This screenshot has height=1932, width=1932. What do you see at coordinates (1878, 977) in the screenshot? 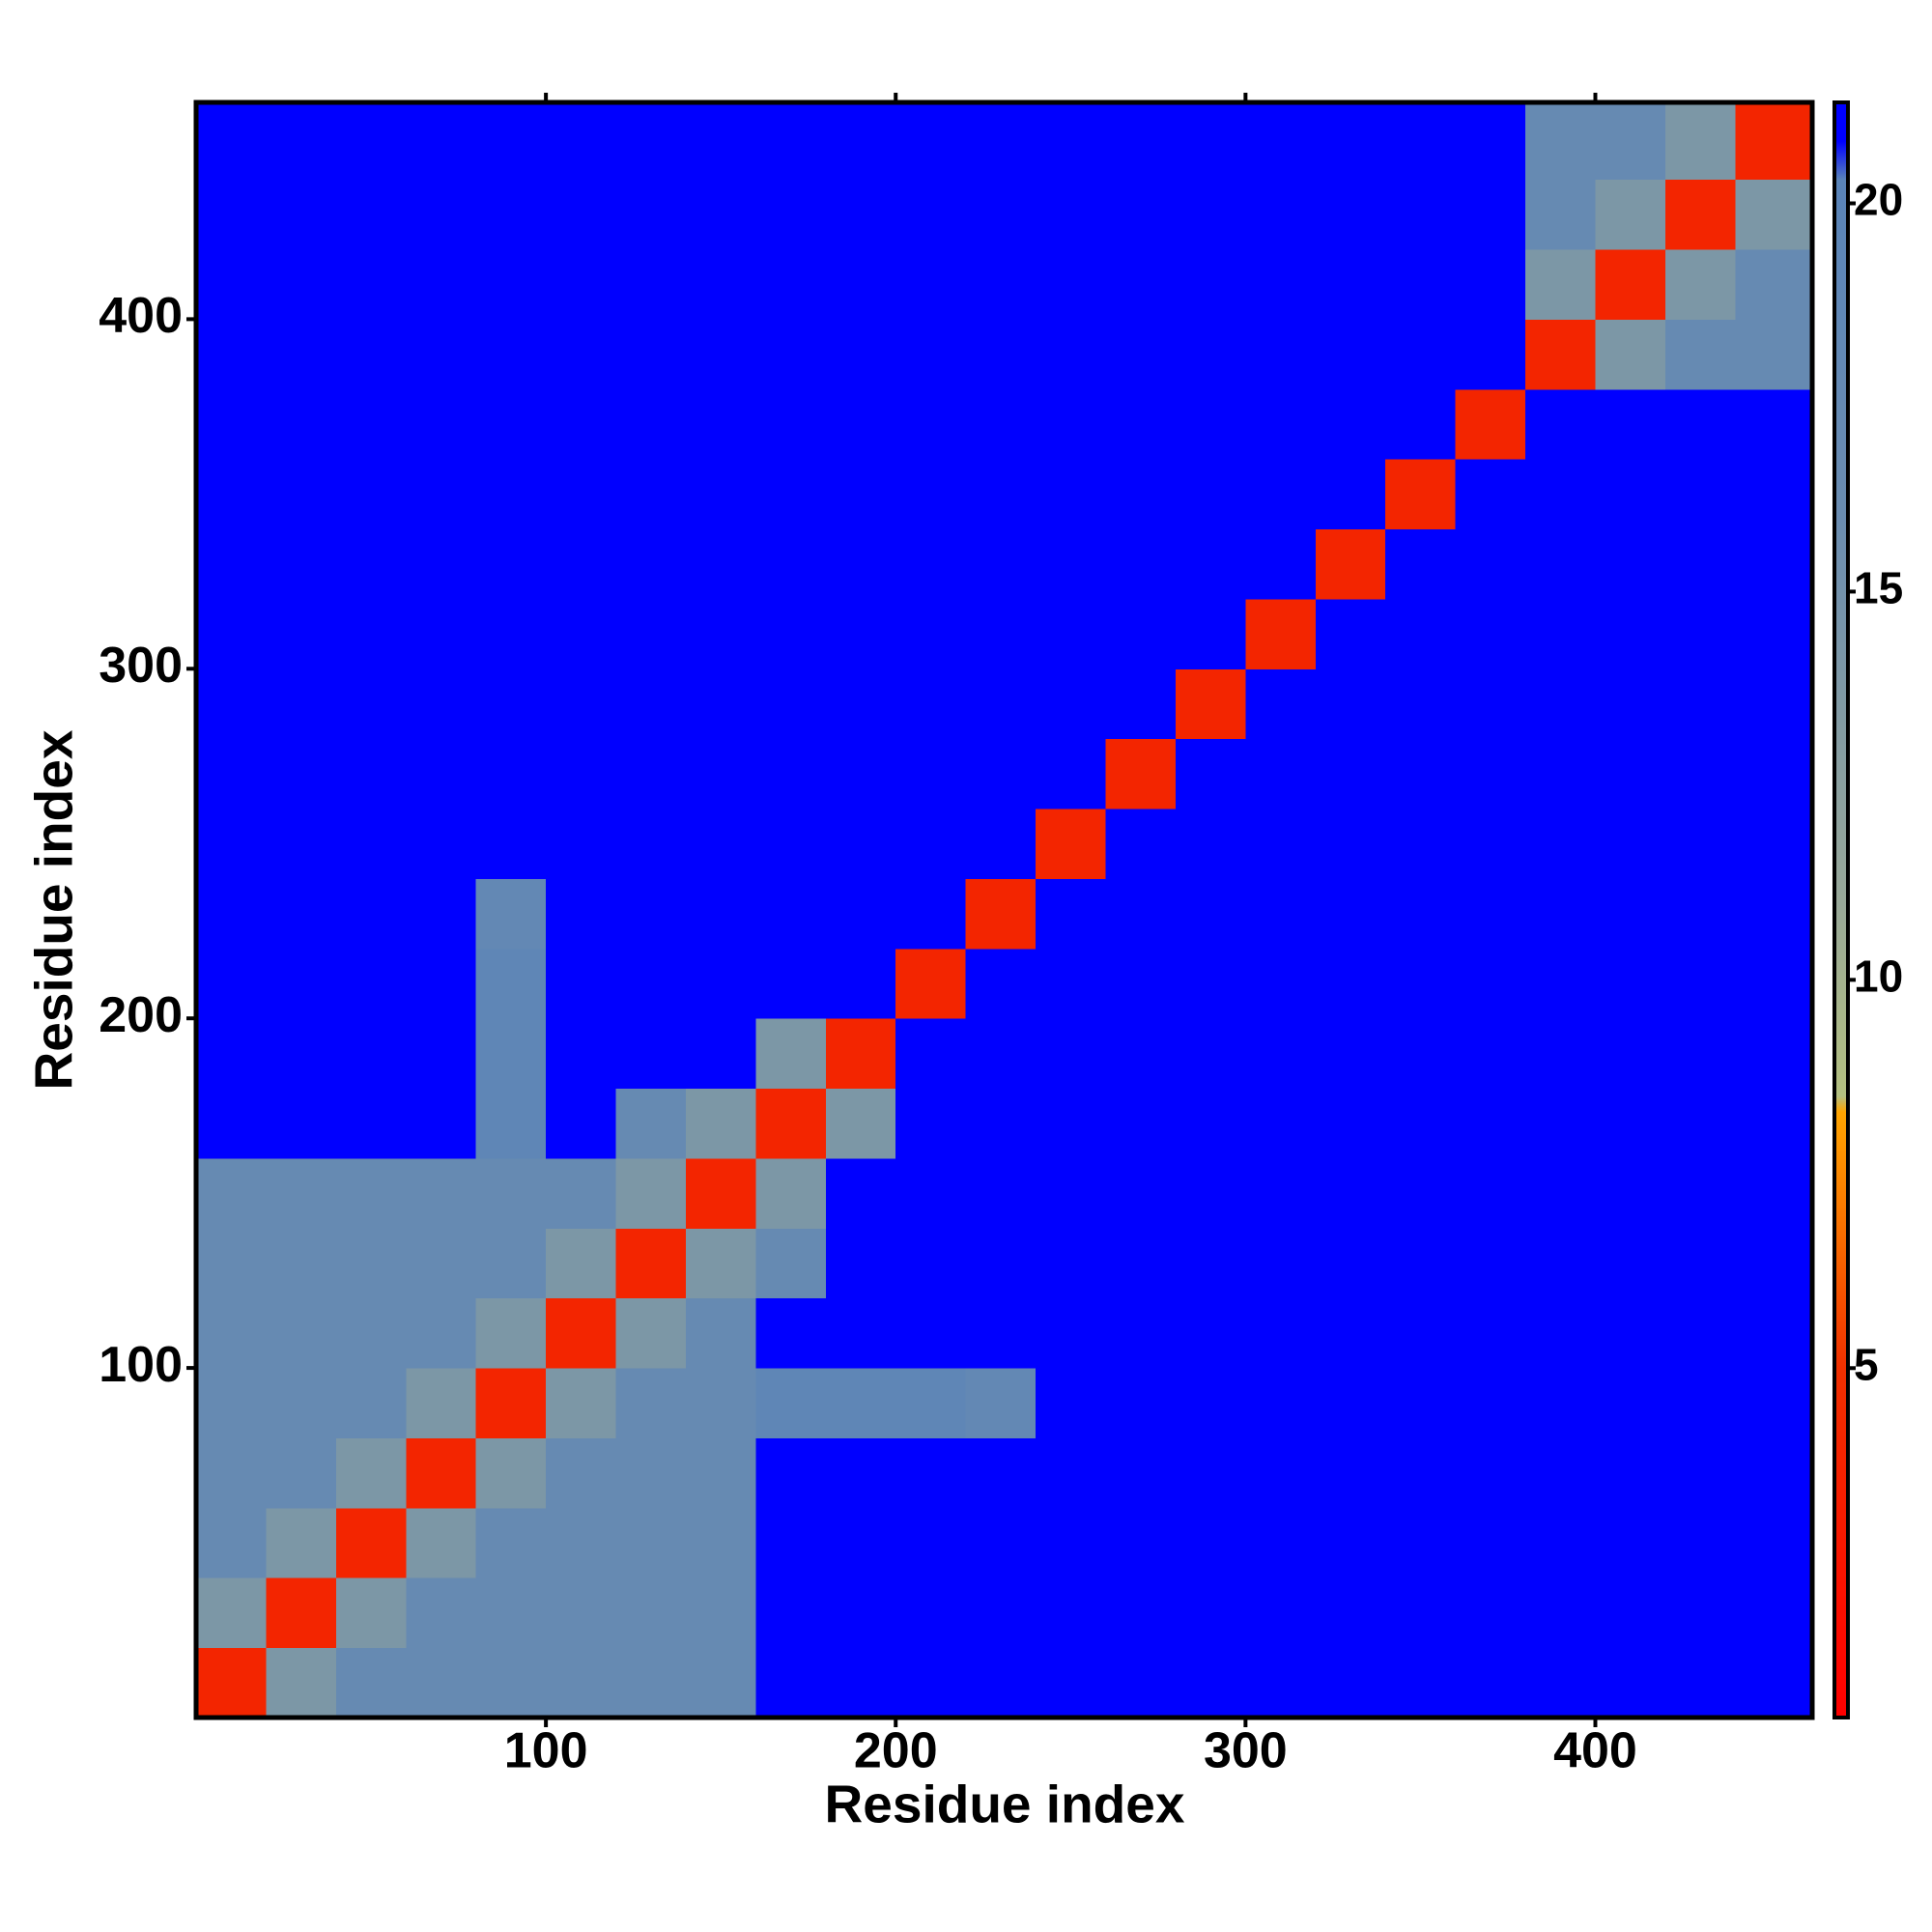
I see `colorbar-tick-label: 10` at bounding box center [1878, 977].